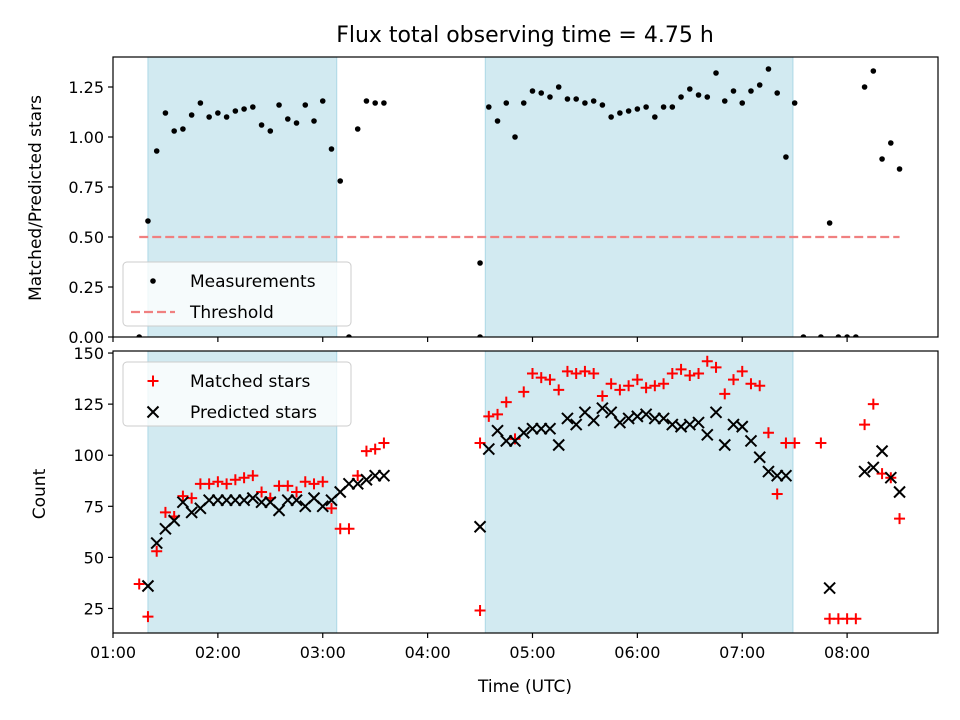 The width and height of the screenshot is (960, 720). Describe the element at coordinates (428, 652) in the screenshot. I see `x-tick-label: 04:00` at that location.